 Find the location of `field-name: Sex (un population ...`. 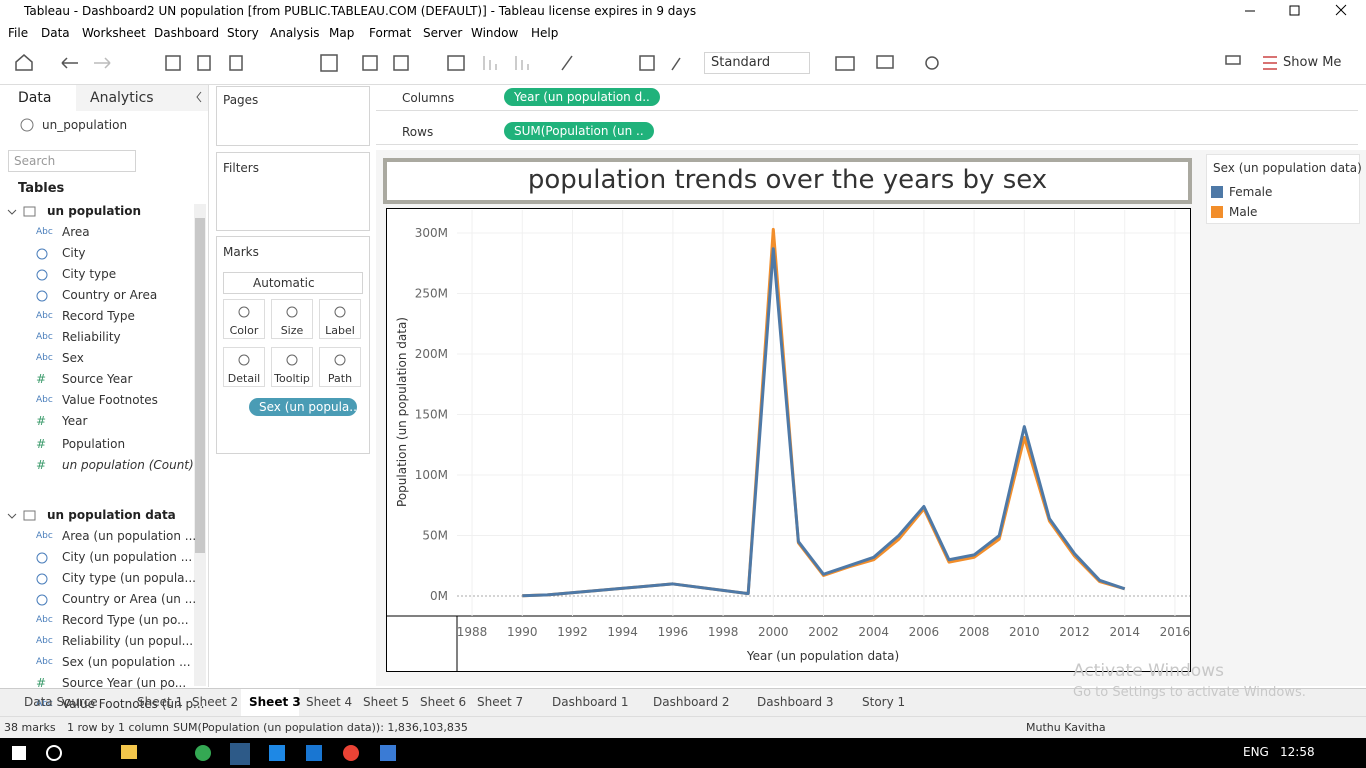

field-name: Sex (un population ... is located at coordinates (126, 662).